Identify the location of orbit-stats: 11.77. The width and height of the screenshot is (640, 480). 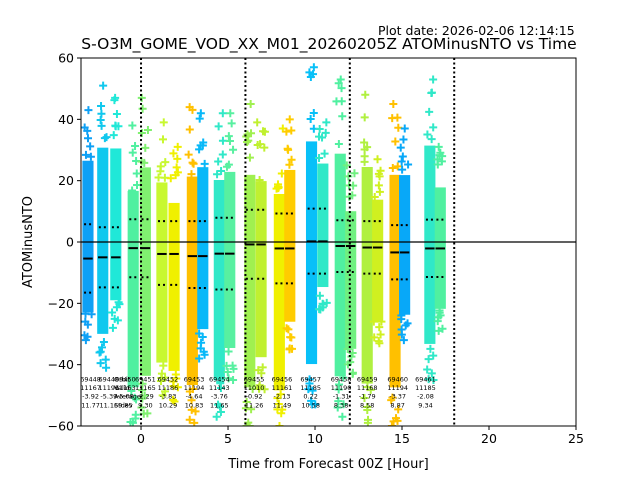
(90, 405).